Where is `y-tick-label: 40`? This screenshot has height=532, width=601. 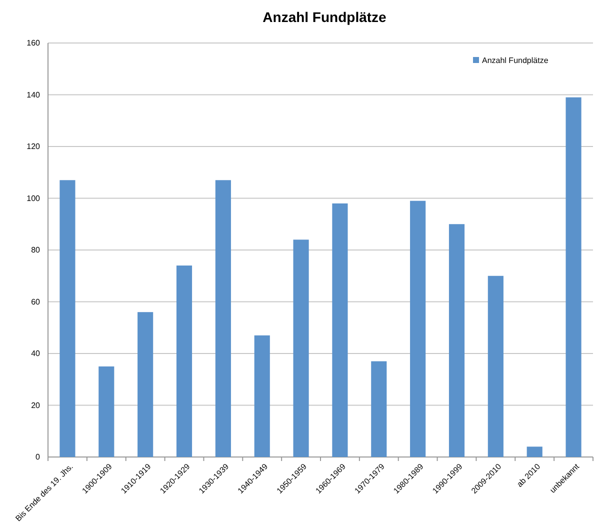 y-tick-label: 40 is located at coordinates (36, 353).